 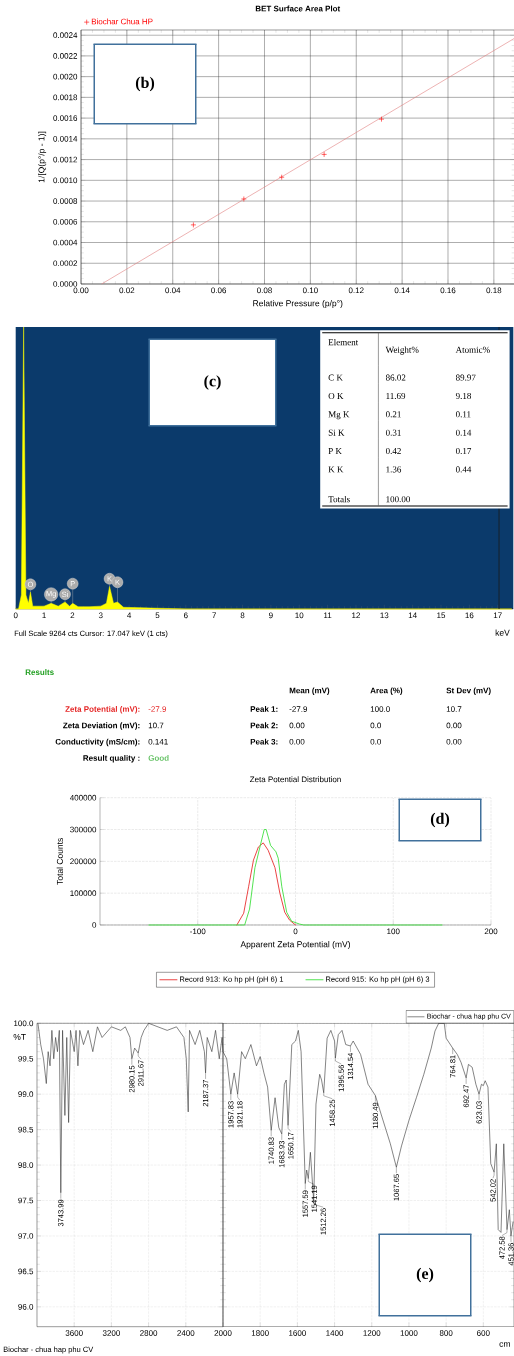 What do you see at coordinates (157, 615) in the screenshot?
I see `x-tick-label: 5` at bounding box center [157, 615].